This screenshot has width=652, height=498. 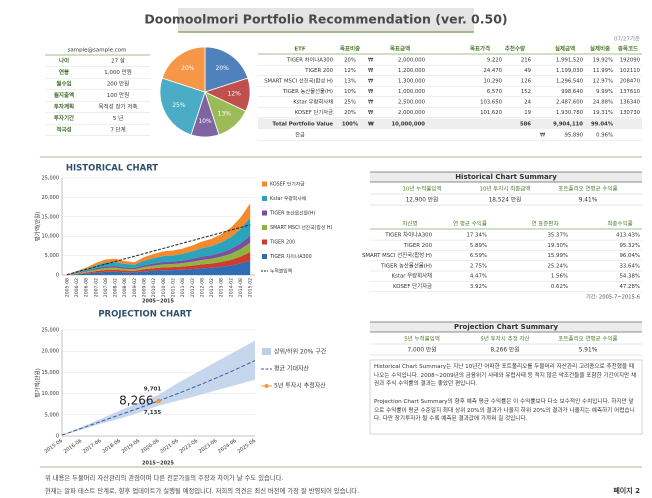 I want to click on asset-cell: TIGER 200, so click(x=418, y=246).